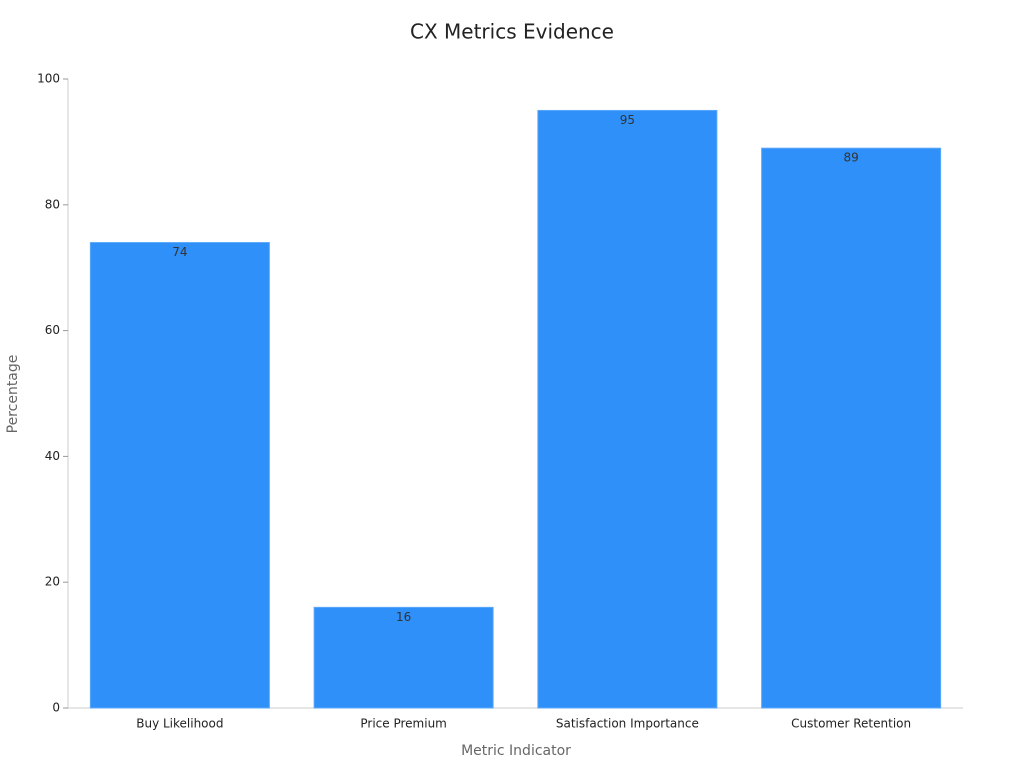  What do you see at coordinates (403, 724) in the screenshot?
I see `x-tick-label: Price Premium` at bounding box center [403, 724].